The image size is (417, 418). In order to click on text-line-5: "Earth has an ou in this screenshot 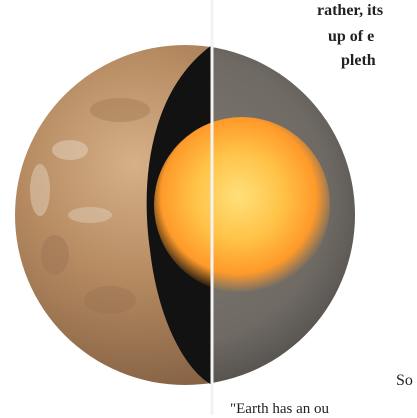, I will do `click(280, 409)`.